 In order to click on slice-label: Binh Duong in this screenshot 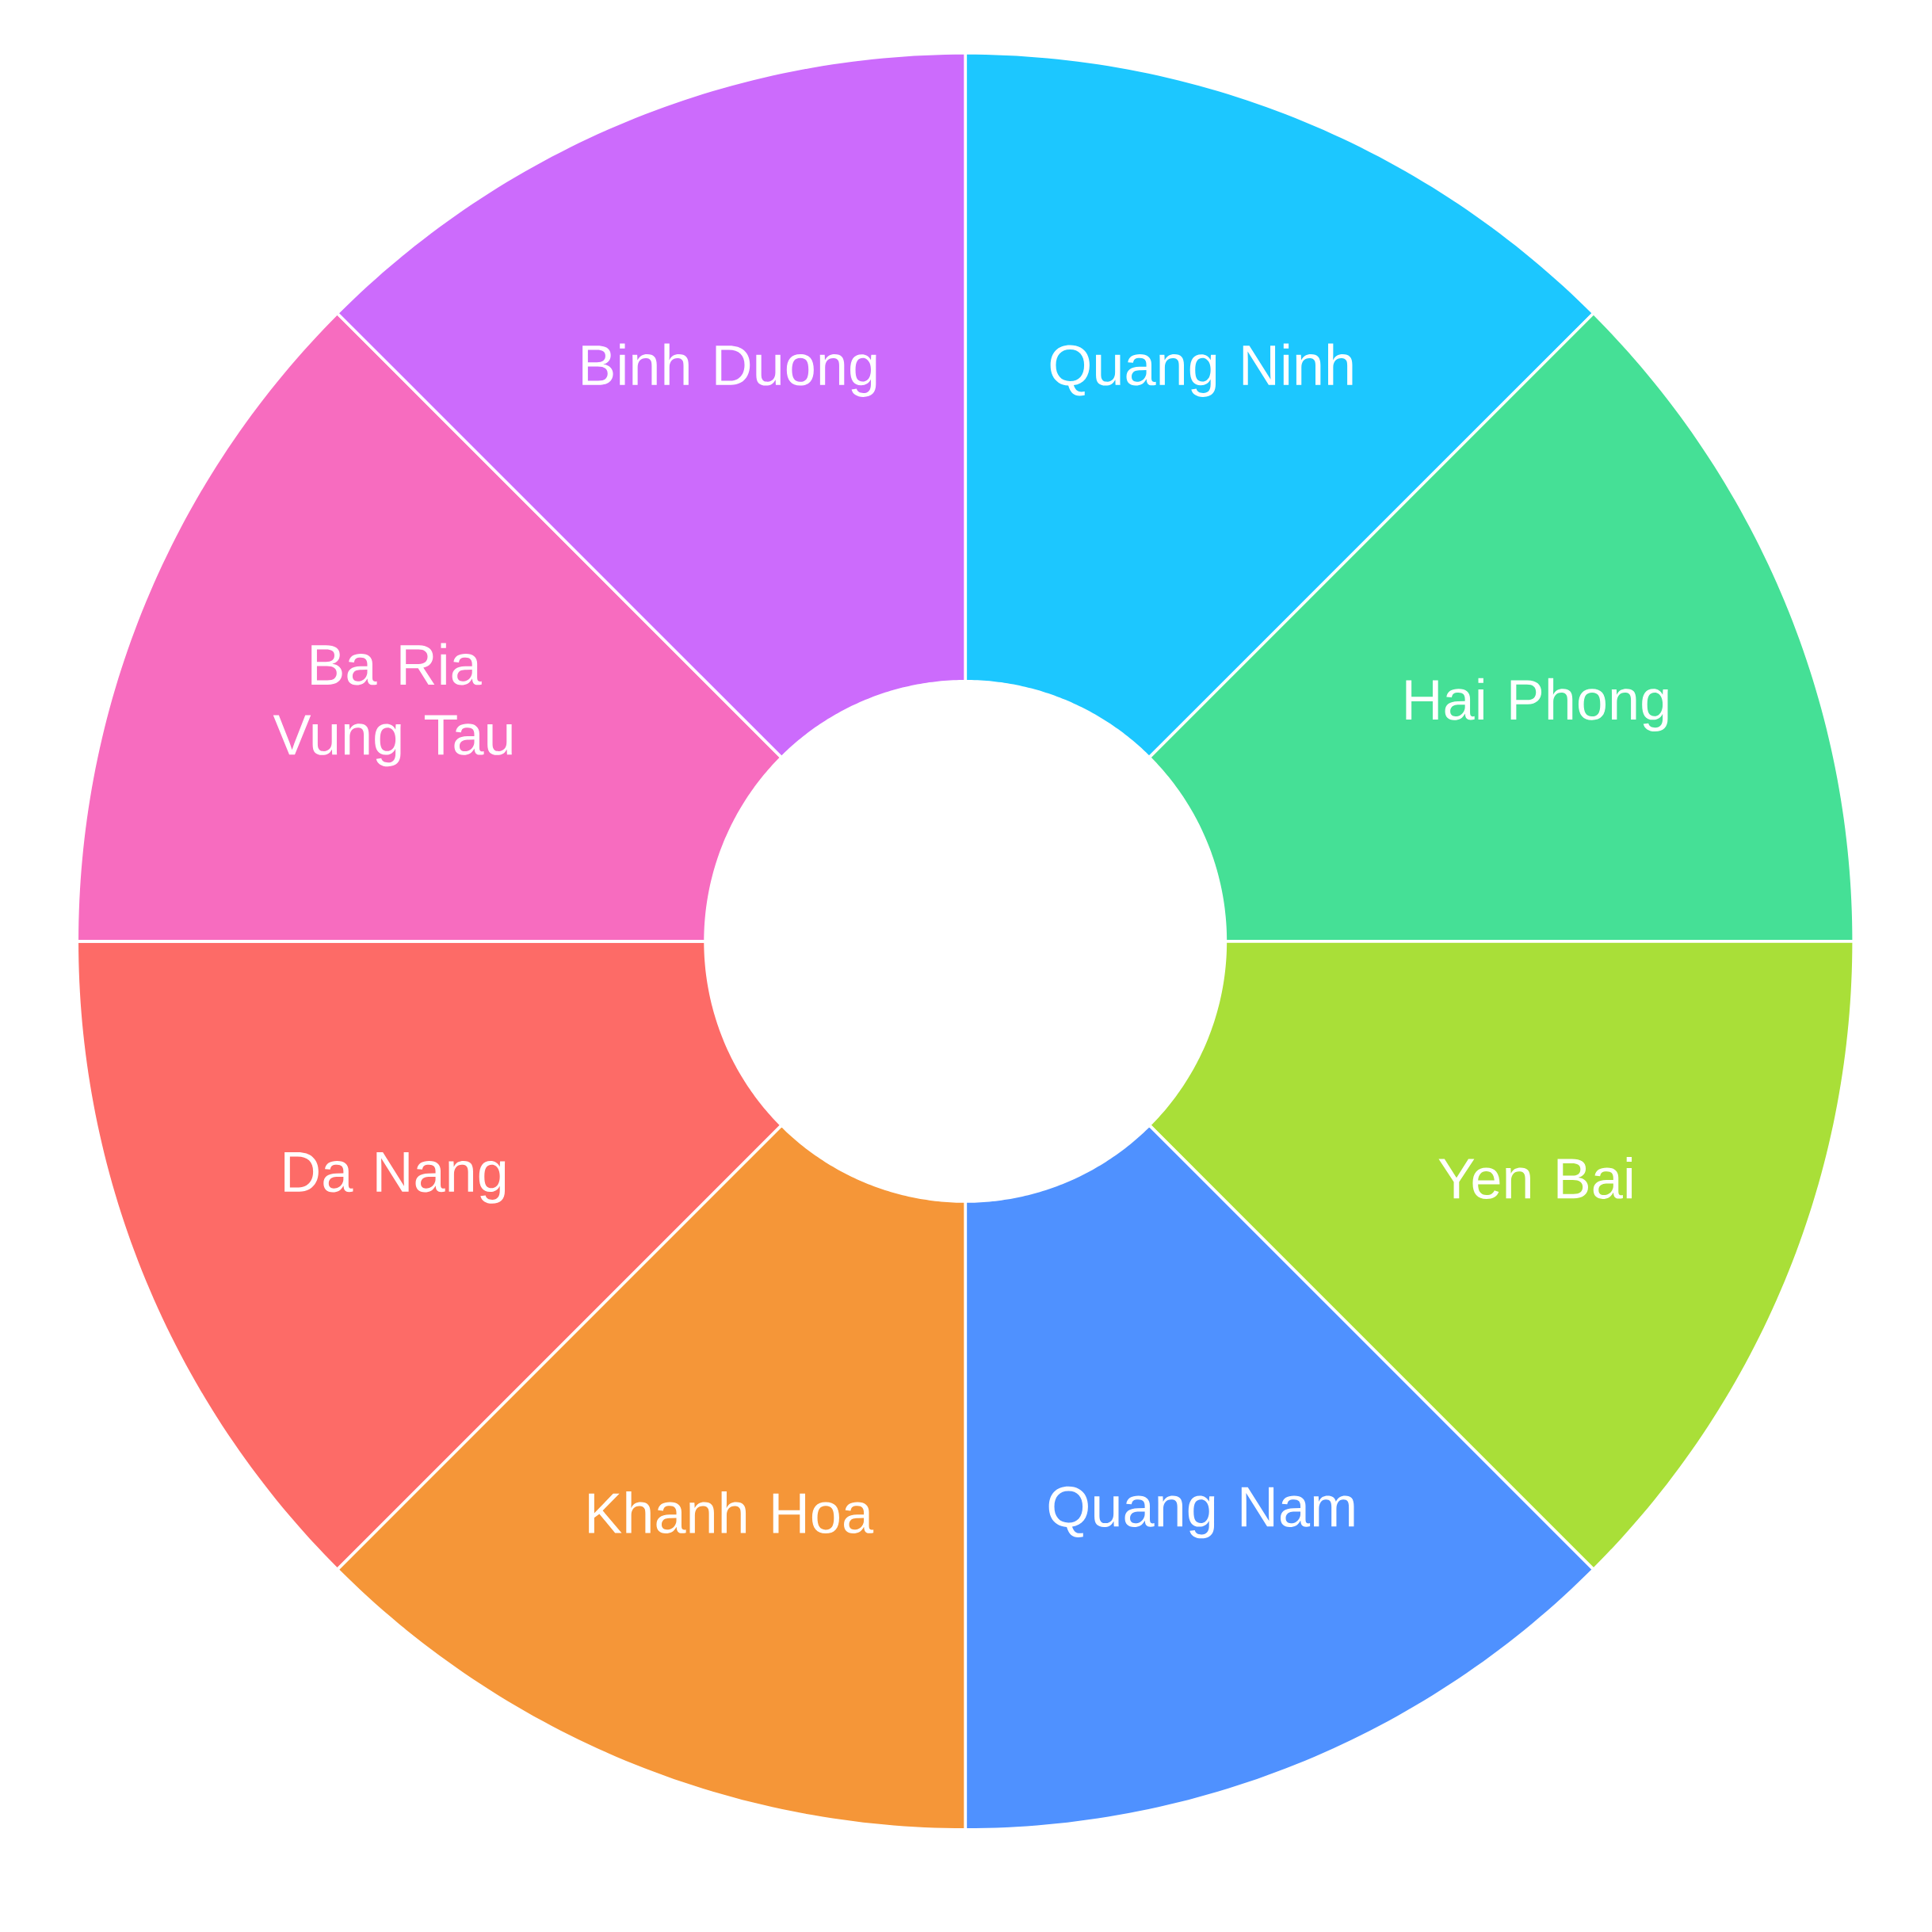, I will do `click(729, 370)`.